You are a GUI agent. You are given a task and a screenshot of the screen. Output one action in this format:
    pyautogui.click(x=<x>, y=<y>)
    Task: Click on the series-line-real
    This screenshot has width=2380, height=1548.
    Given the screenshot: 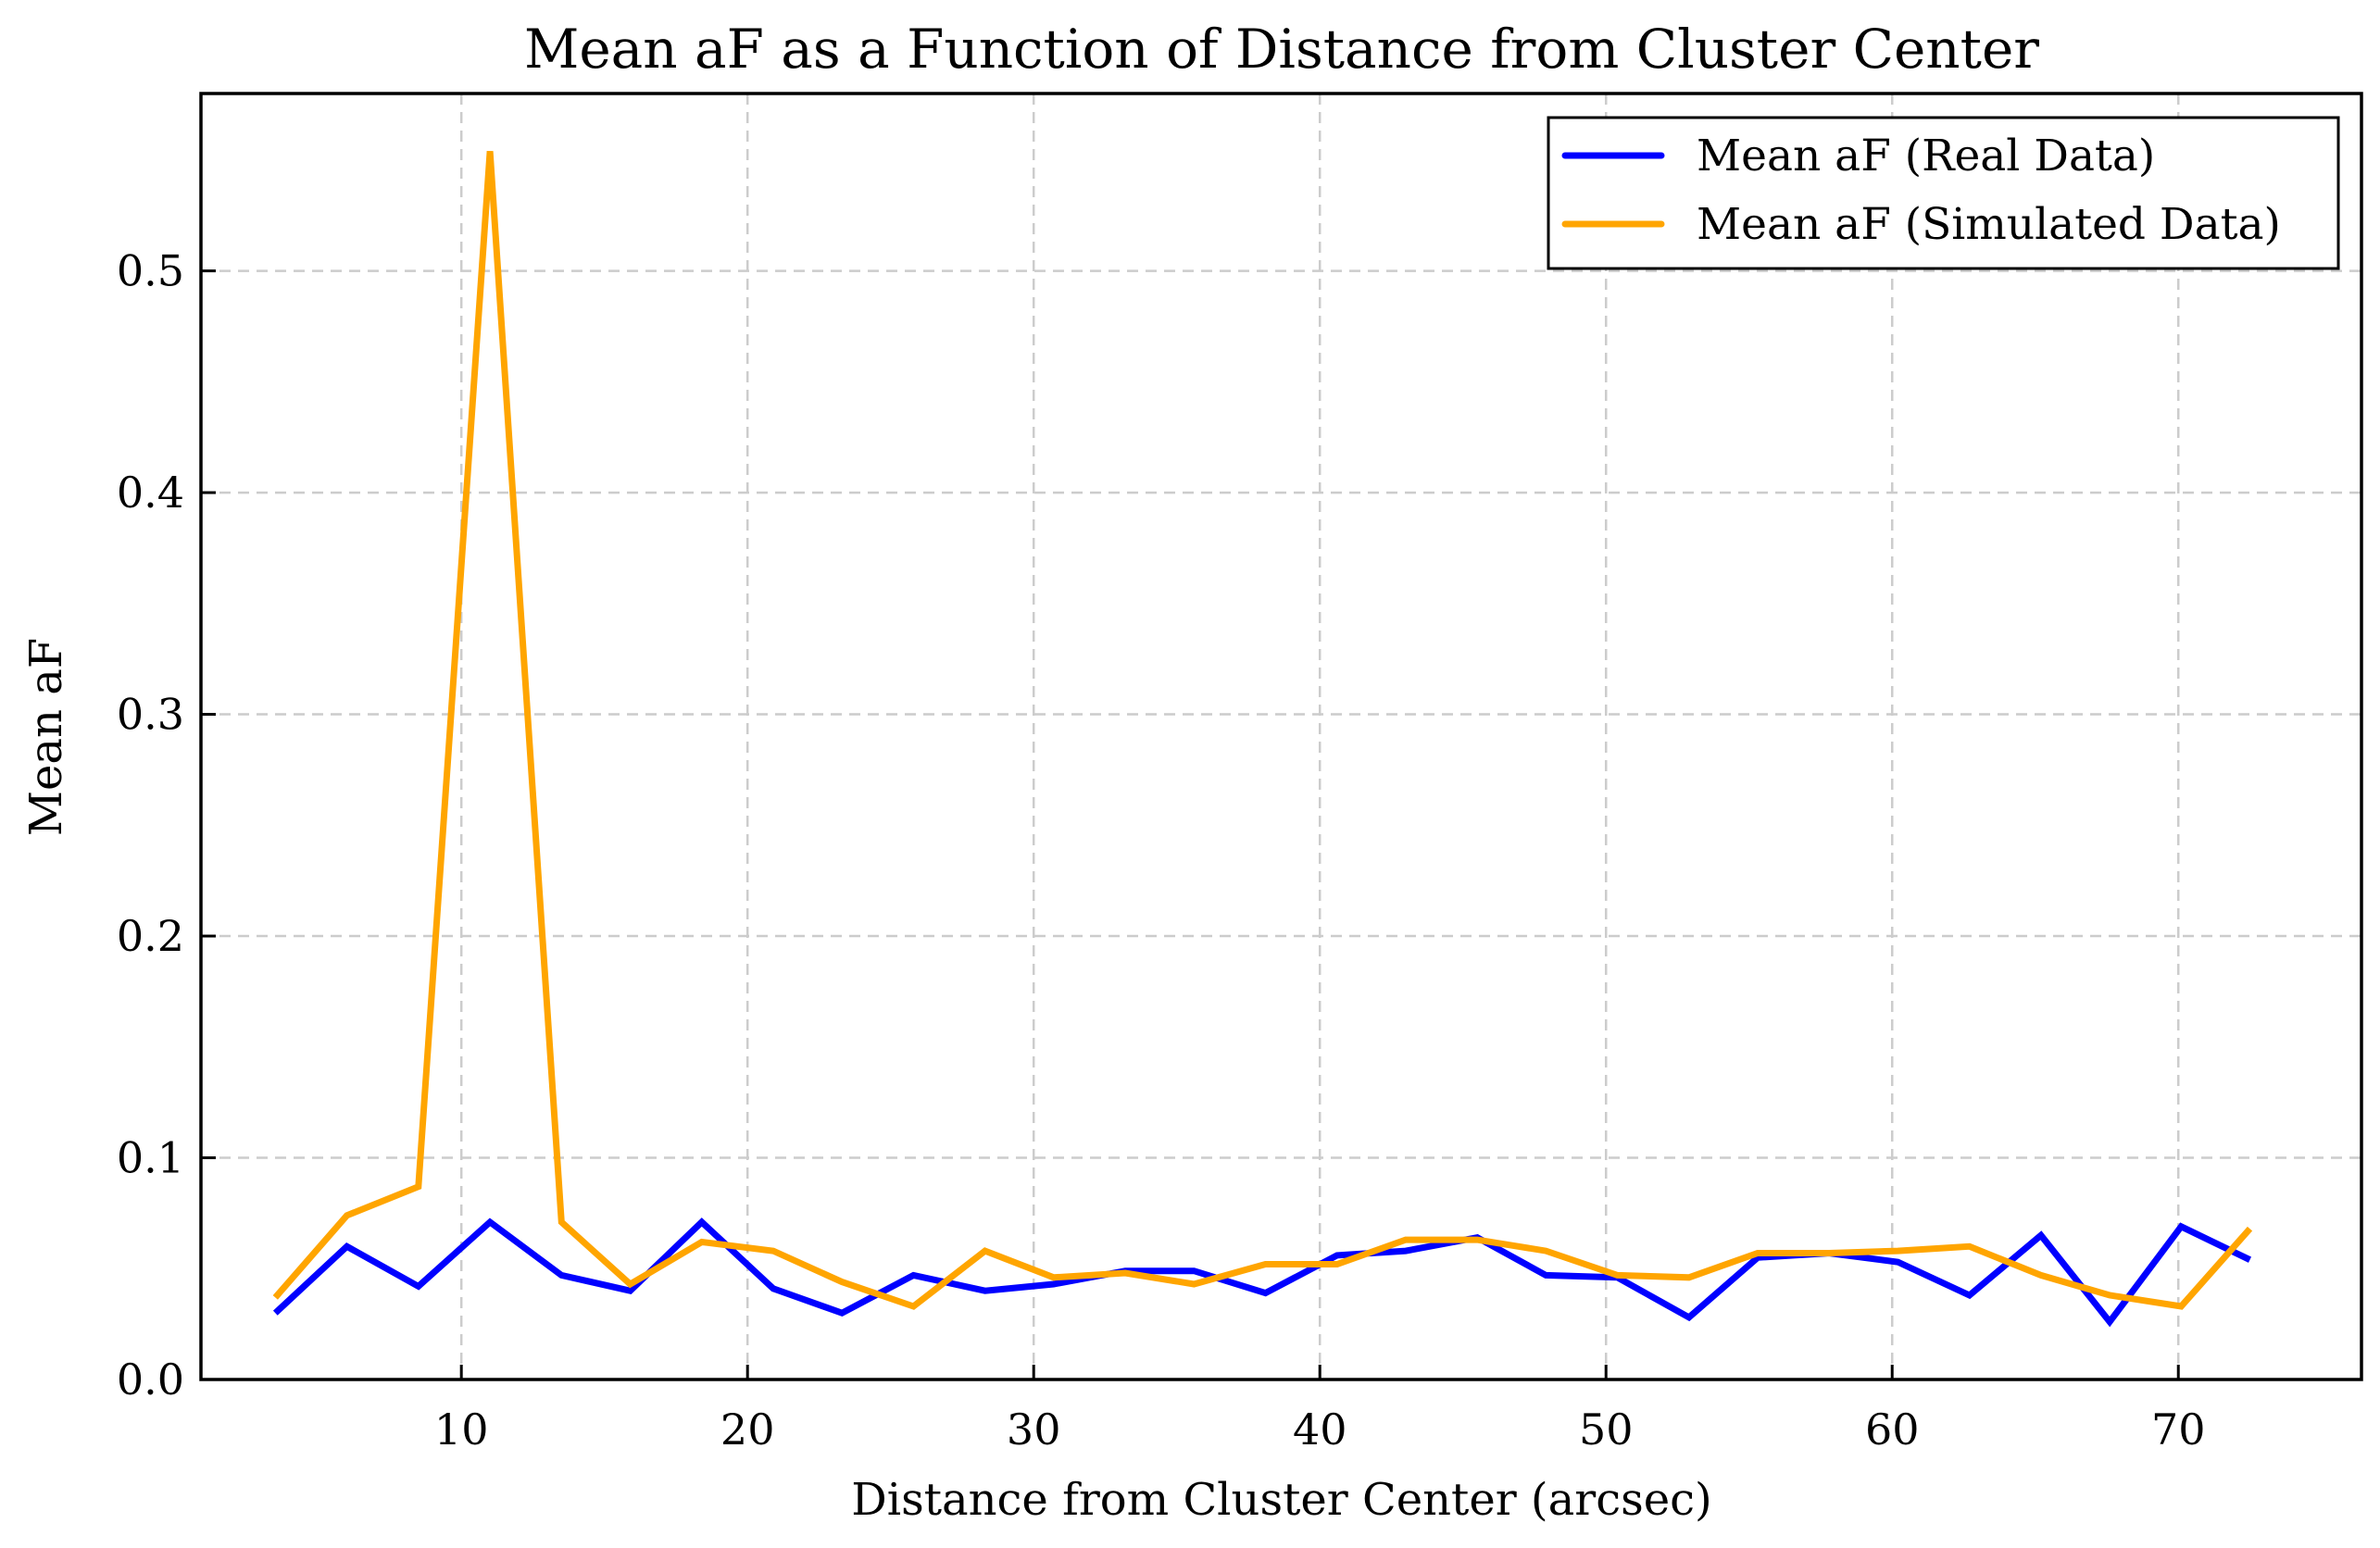 What is the action you would take?
    pyautogui.click(x=1262, y=1272)
    